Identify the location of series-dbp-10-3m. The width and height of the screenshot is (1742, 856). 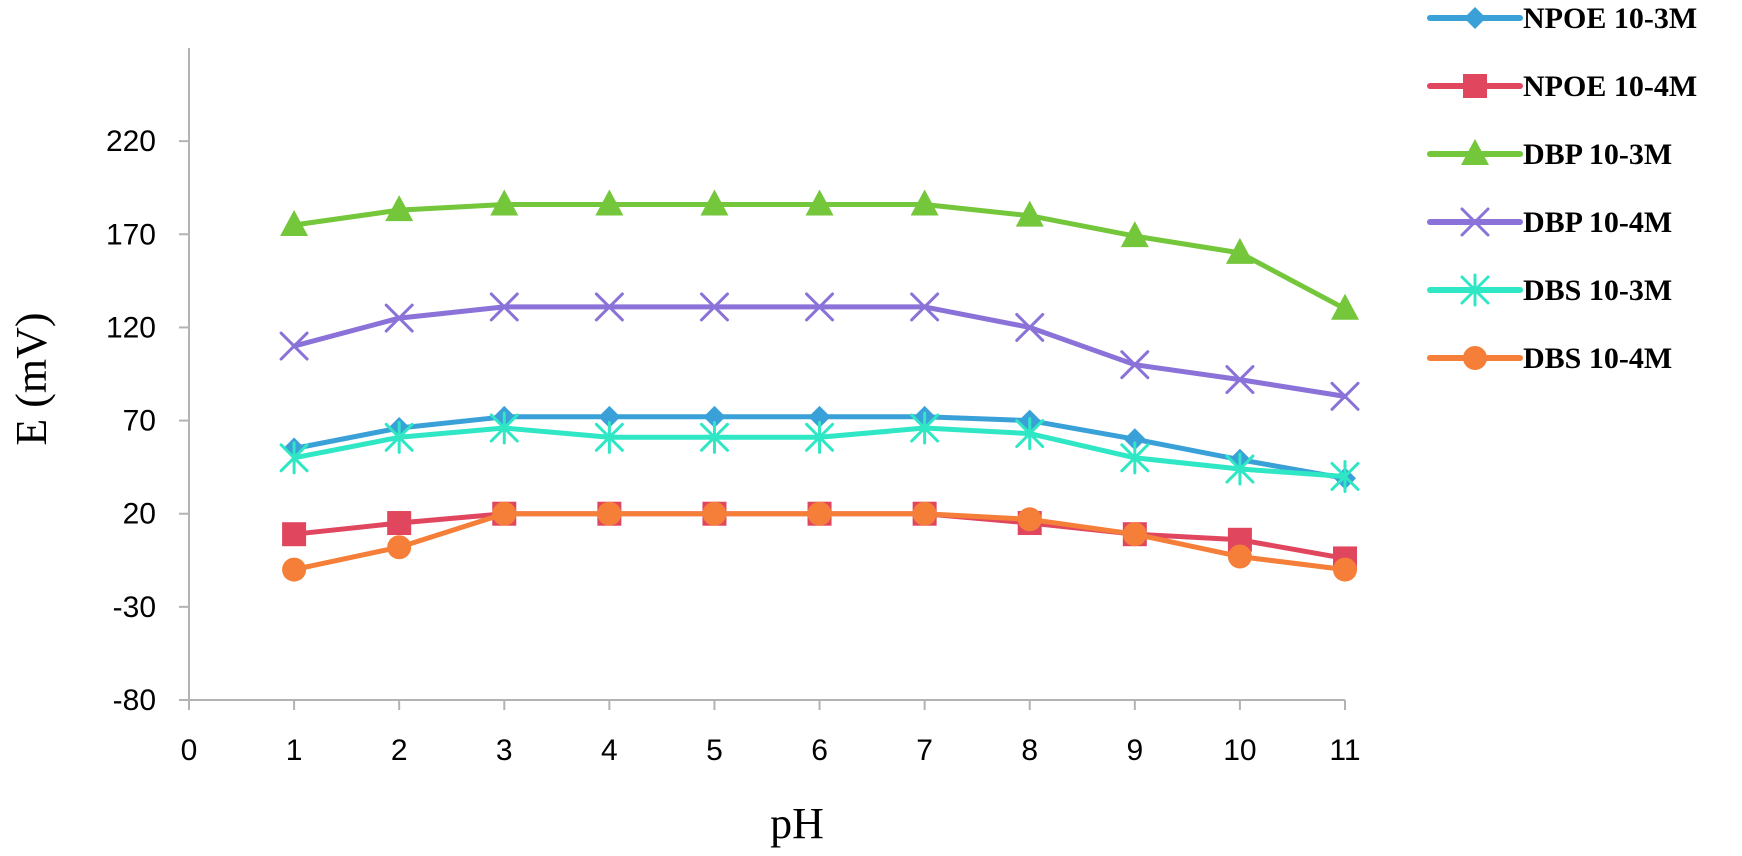
(819, 254).